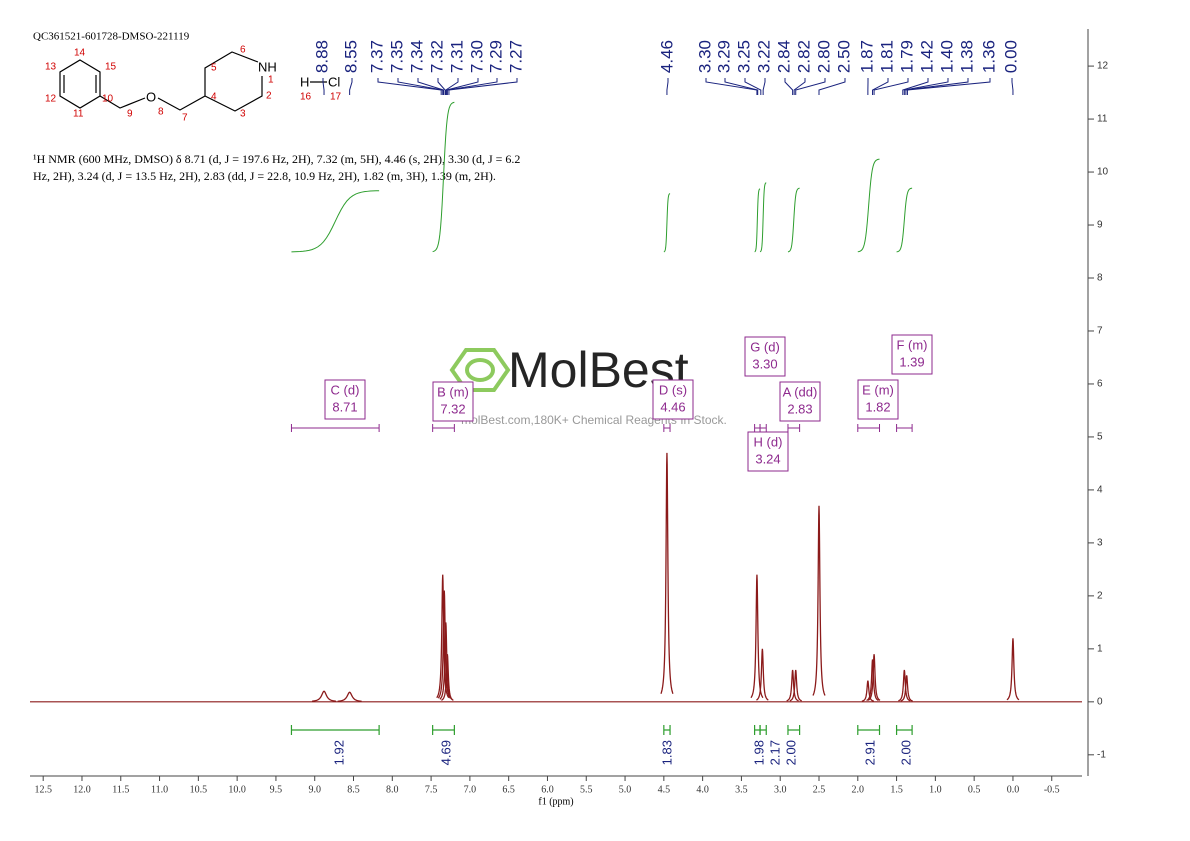 Image resolution: width=1190 pixels, height=841 pixels. I want to click on sample-id: QC361521-601728-DMSO-221119, so click(111, 37).